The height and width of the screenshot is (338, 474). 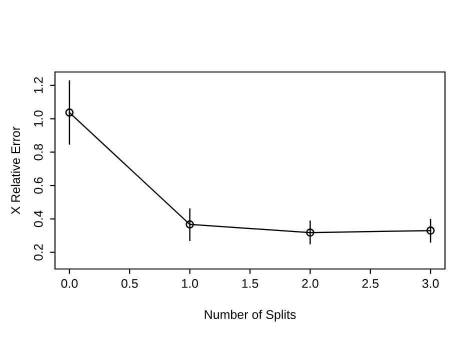 I want to click on y-tick-label: 0.8, so click(x=38, y=152).